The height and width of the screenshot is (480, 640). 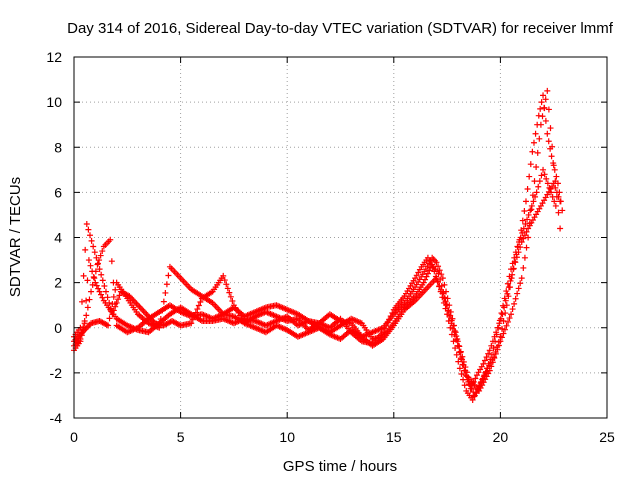 I want to click on x-axis-title: GPS time / hours, so click(x=340, y=466).